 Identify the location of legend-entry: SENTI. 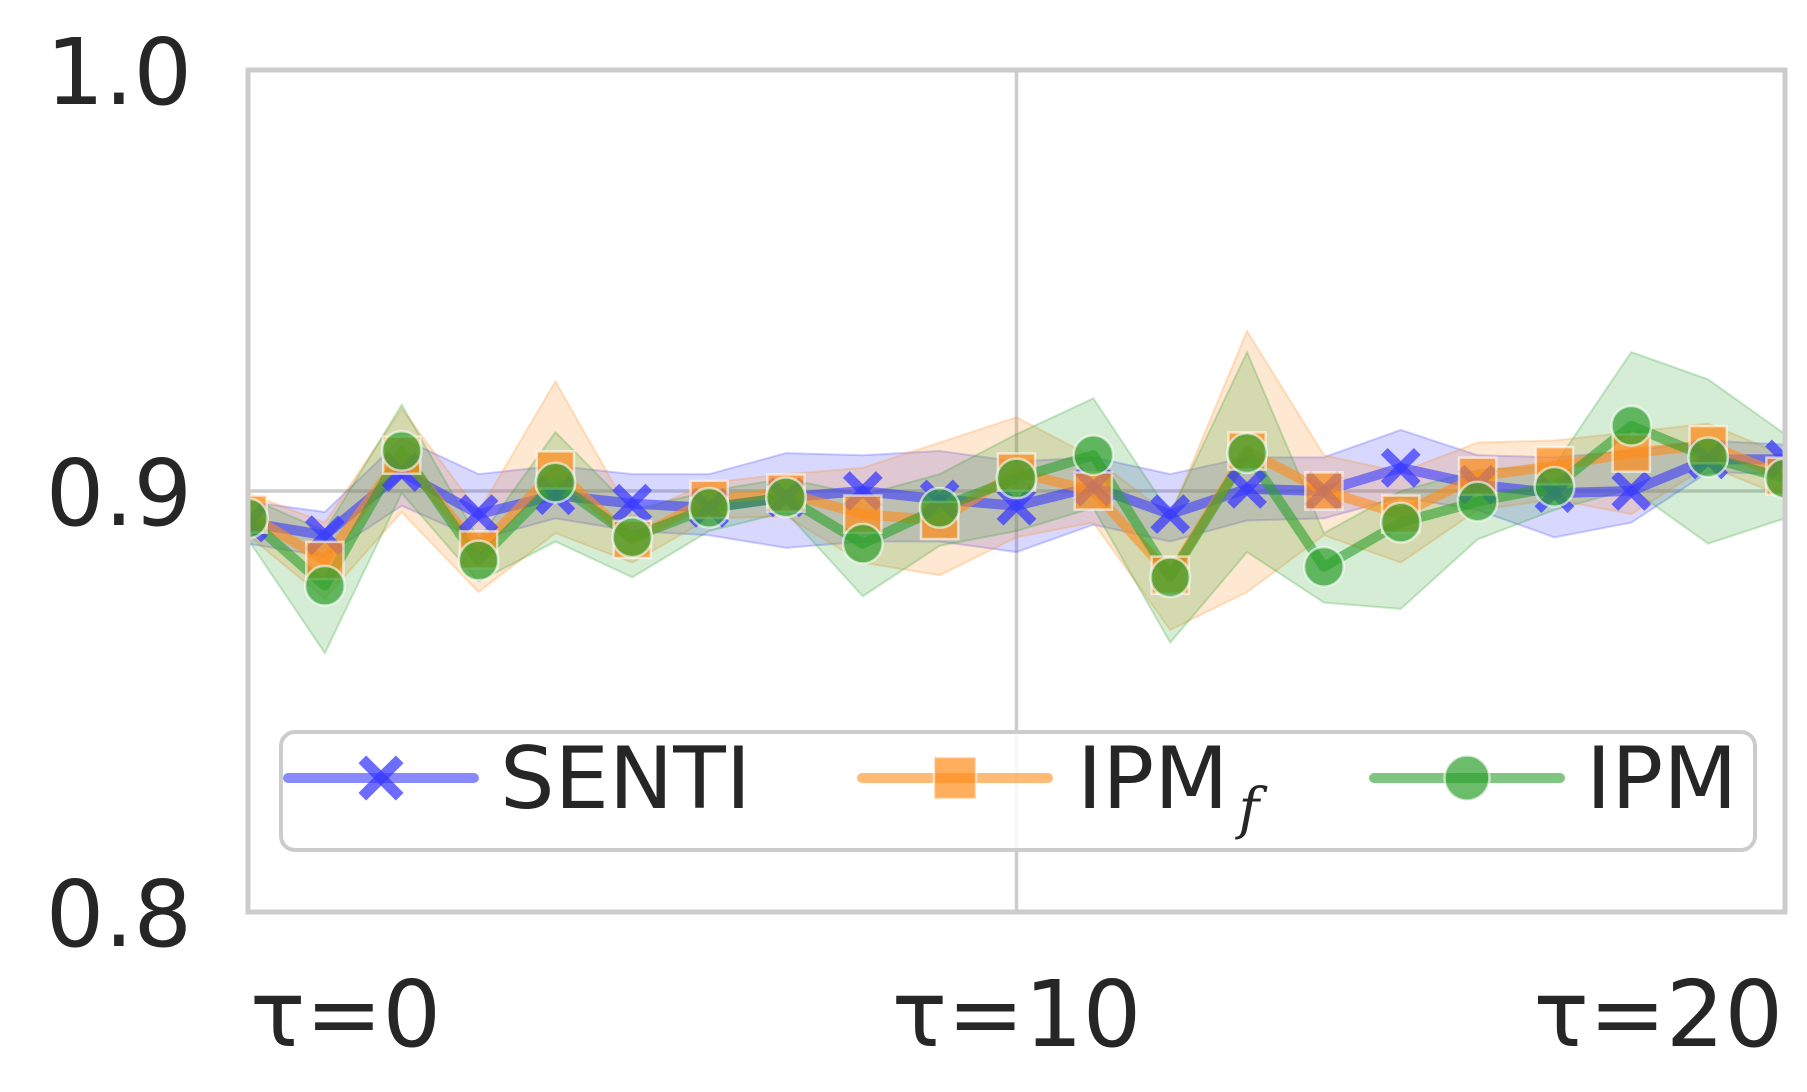
(517, 779).